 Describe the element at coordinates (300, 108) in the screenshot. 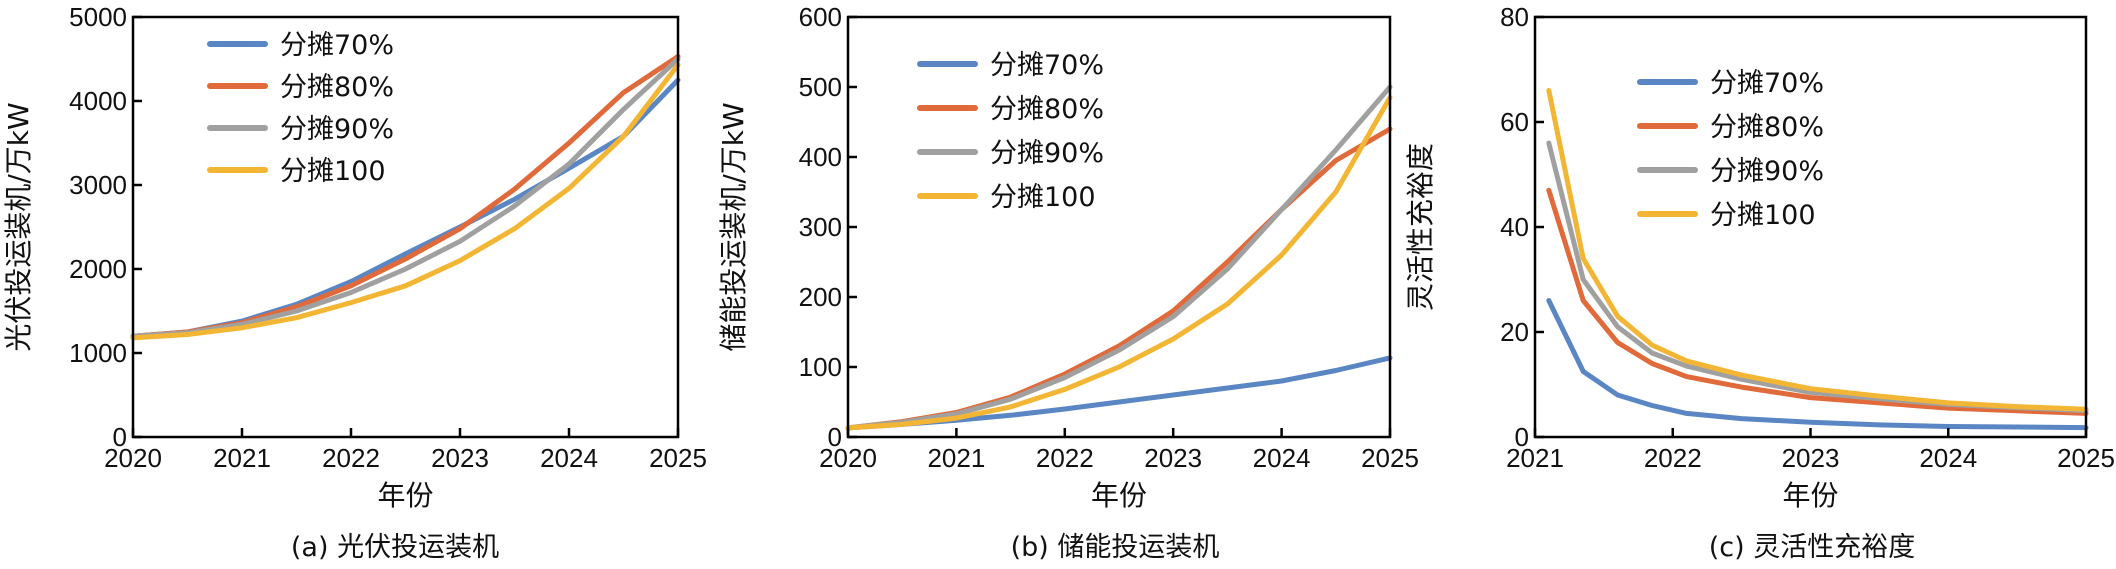

I see `panel-a-legend: 分摊70% 分摊80% 分摊90% 分摊100` at that location.